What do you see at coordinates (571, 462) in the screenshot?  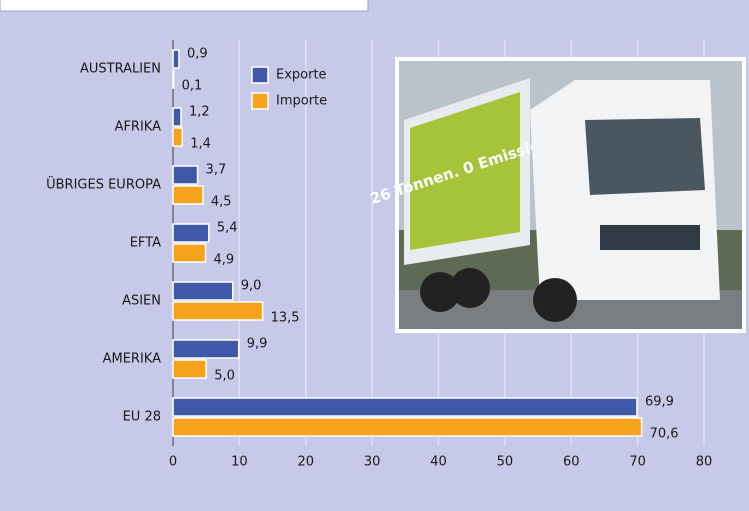 I see `x-tick-label: 60` at bounding box center [571, 462].